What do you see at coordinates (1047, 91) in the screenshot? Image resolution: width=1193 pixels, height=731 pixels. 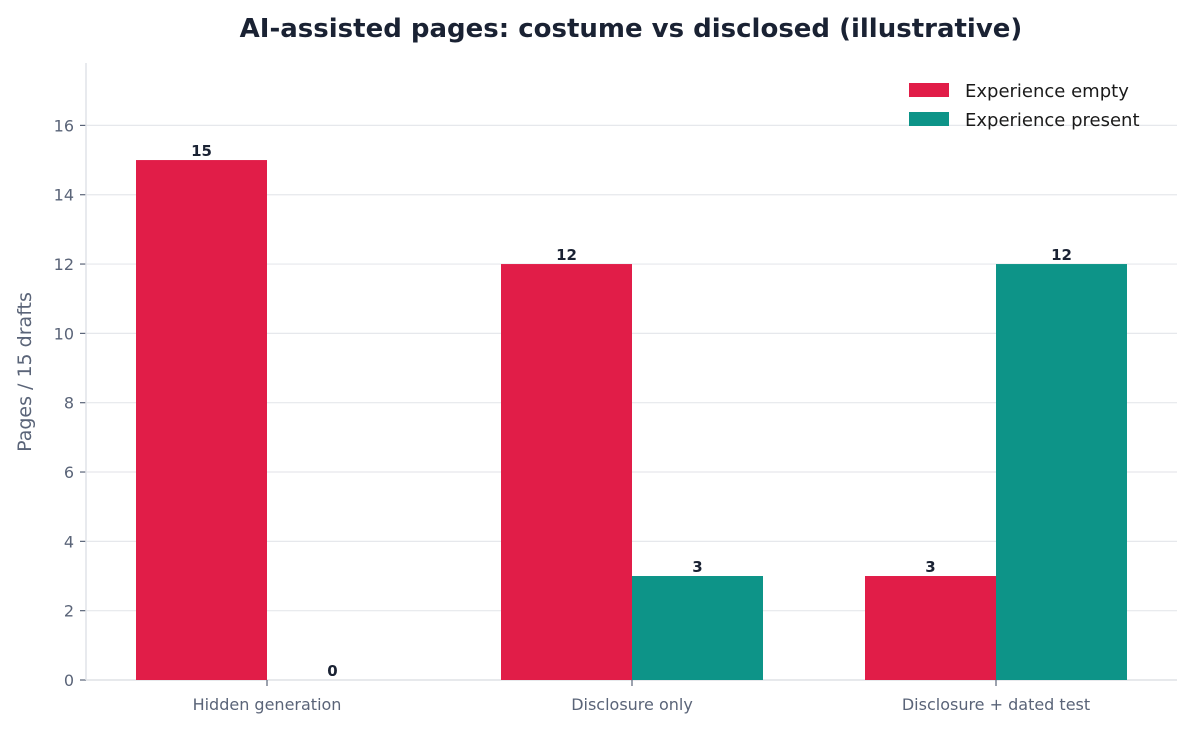 I see `legend-label: Experience empty` at bounding box center [1047, 91].